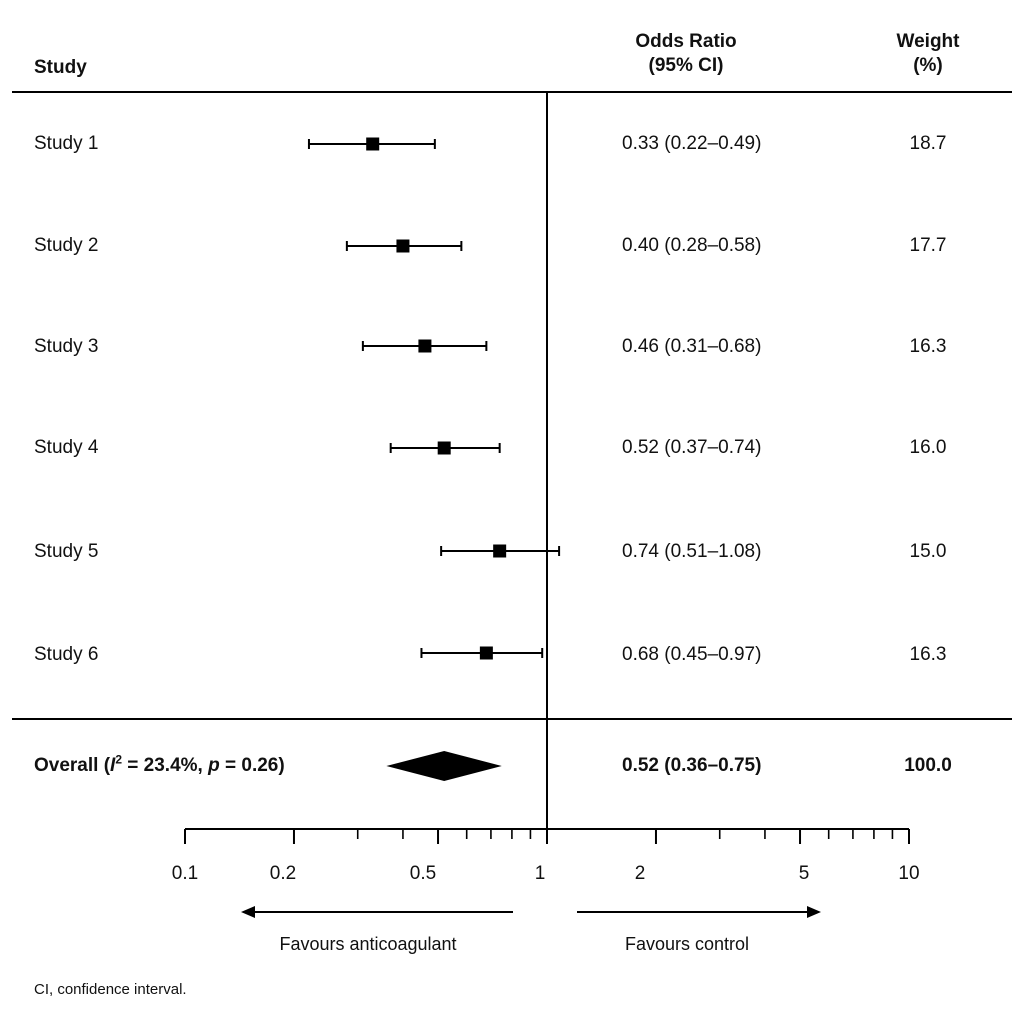 This screenshot has height=1024, width=1024. I want to click on study-weight: 18.7, so click(928, 143).